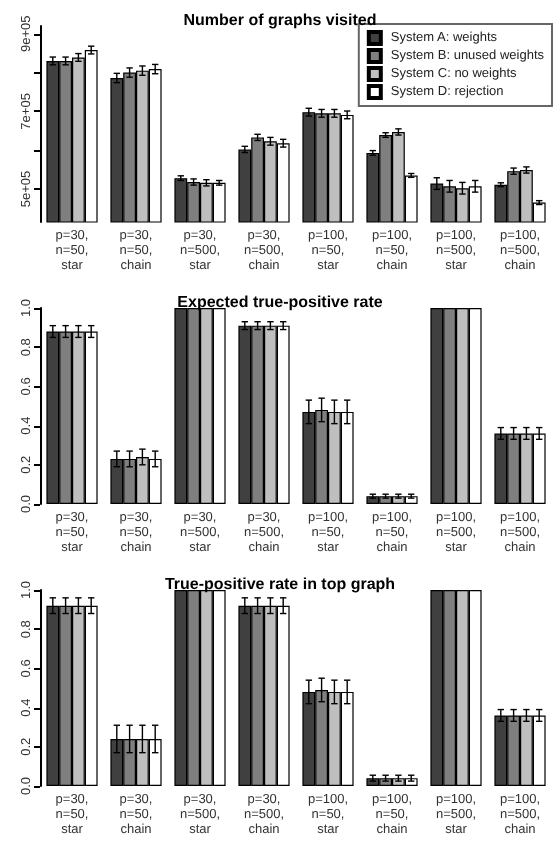 This screenshot has width=560, height=846. What do you see at coordinates (280, 20) in the screenshot?
I see `chart-title: Number of graphs visited` at bounding box center [280, 20].